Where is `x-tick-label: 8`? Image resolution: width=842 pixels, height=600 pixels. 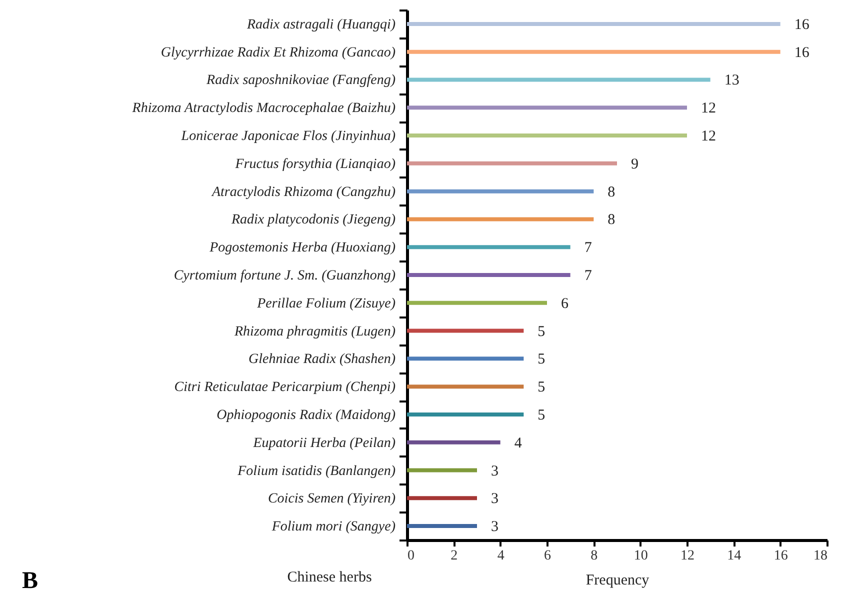 x-tick-label: 8 is located at coordinates (594, 556).